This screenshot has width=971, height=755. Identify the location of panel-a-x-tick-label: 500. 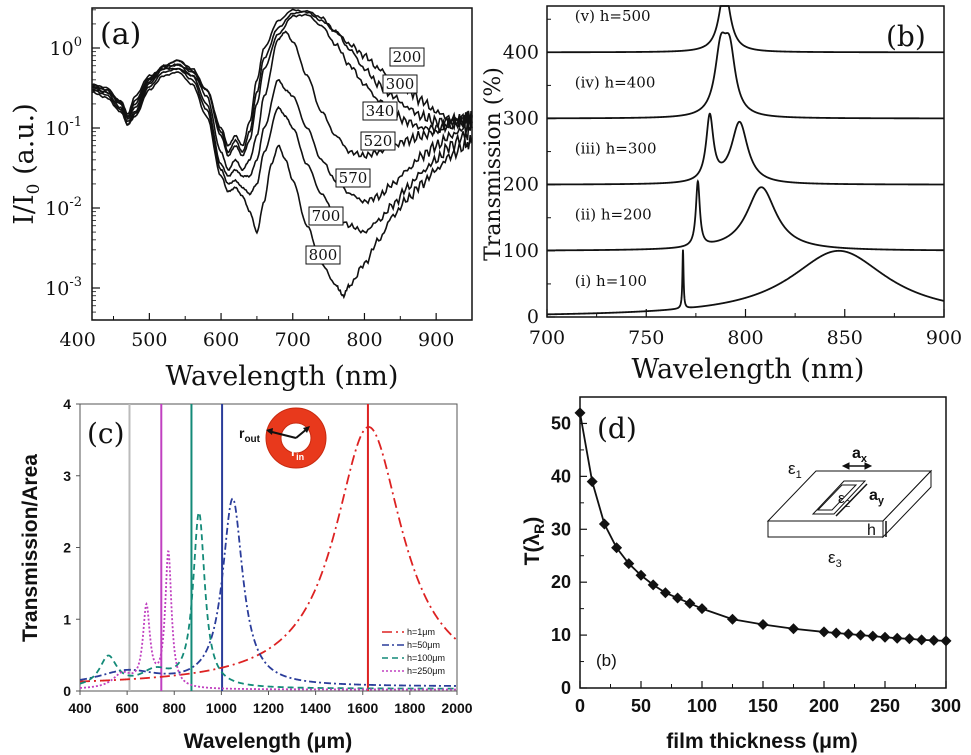
(149, 340).